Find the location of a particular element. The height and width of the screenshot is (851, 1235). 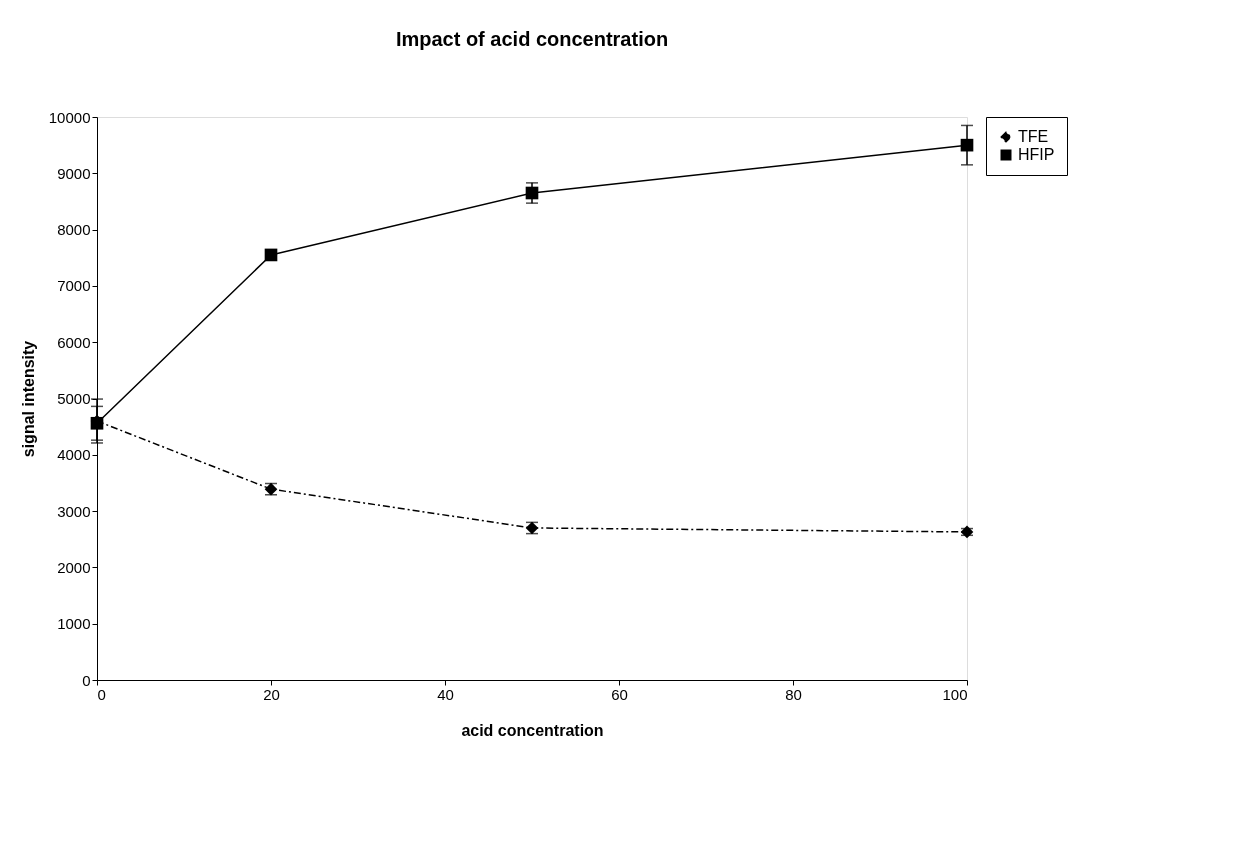

x-axis-title: acid concentration is located at coordinates (532, 730).